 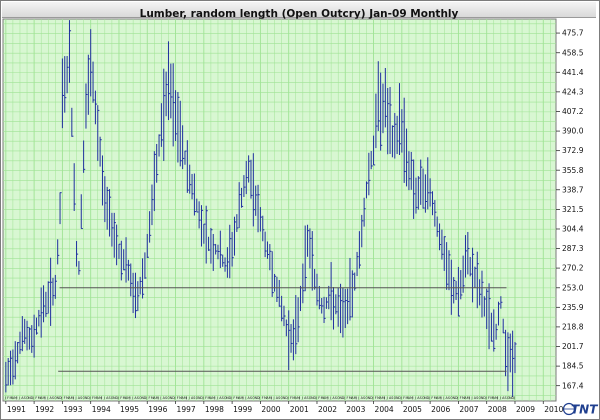 What do you see at coordinates (72, 409) in the screenshot?
I see `x-tick-label: 1993` at bounding box center [72, 409].